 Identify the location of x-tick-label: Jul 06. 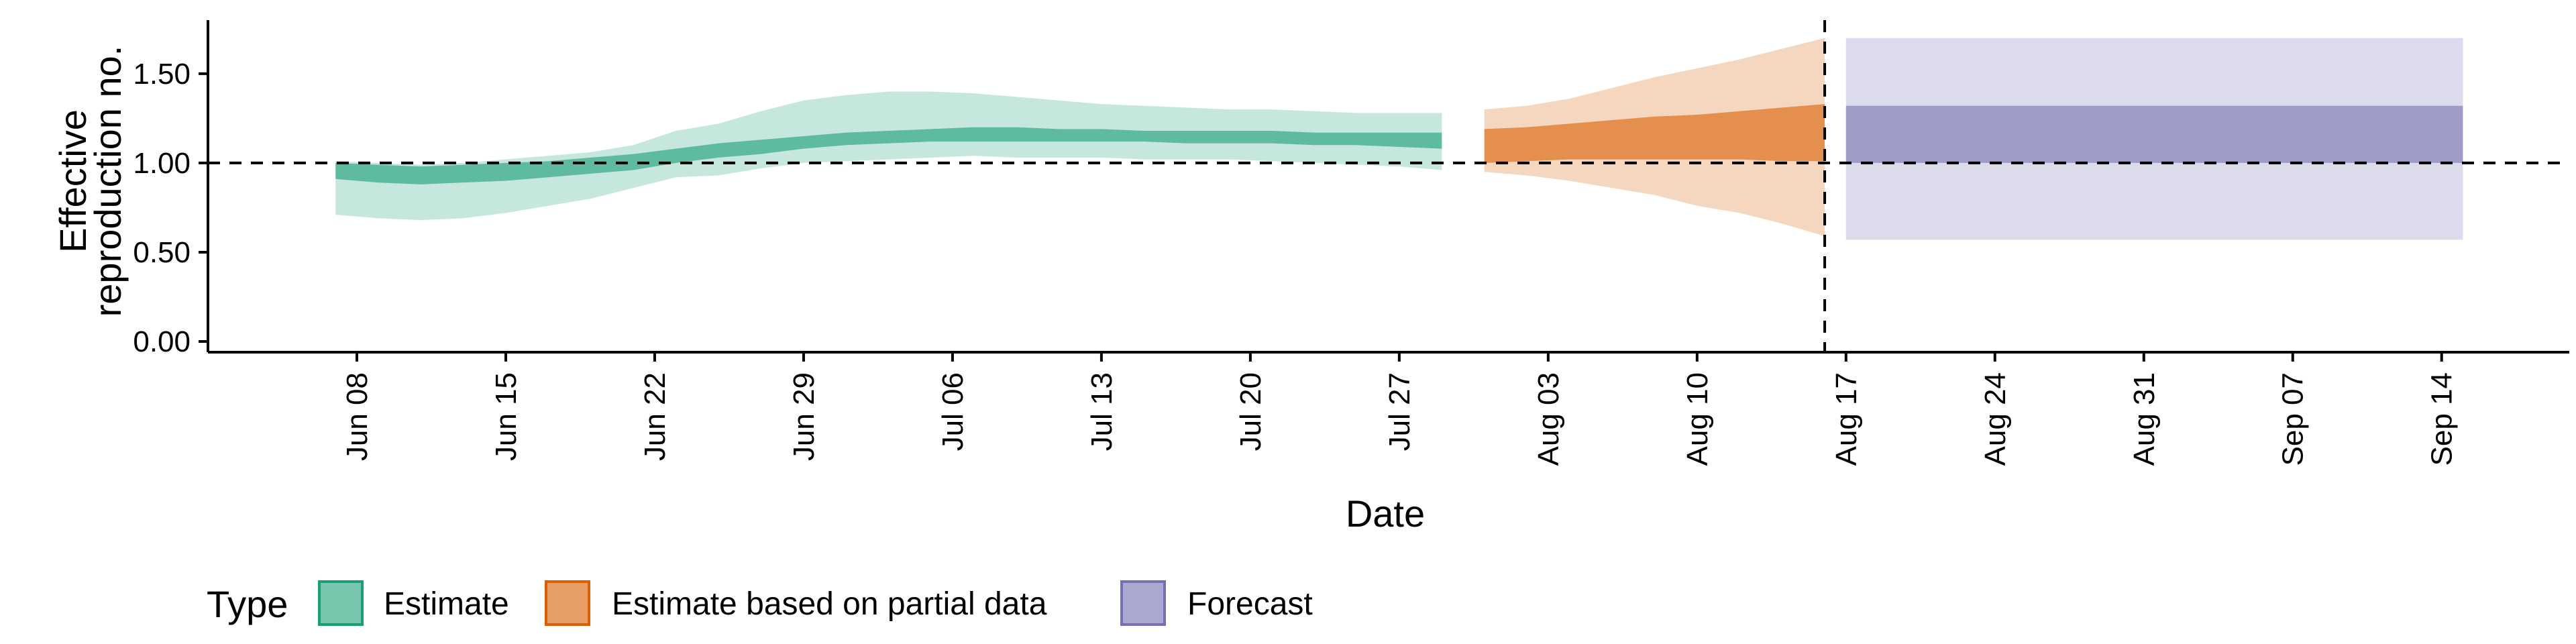
(952, 411).